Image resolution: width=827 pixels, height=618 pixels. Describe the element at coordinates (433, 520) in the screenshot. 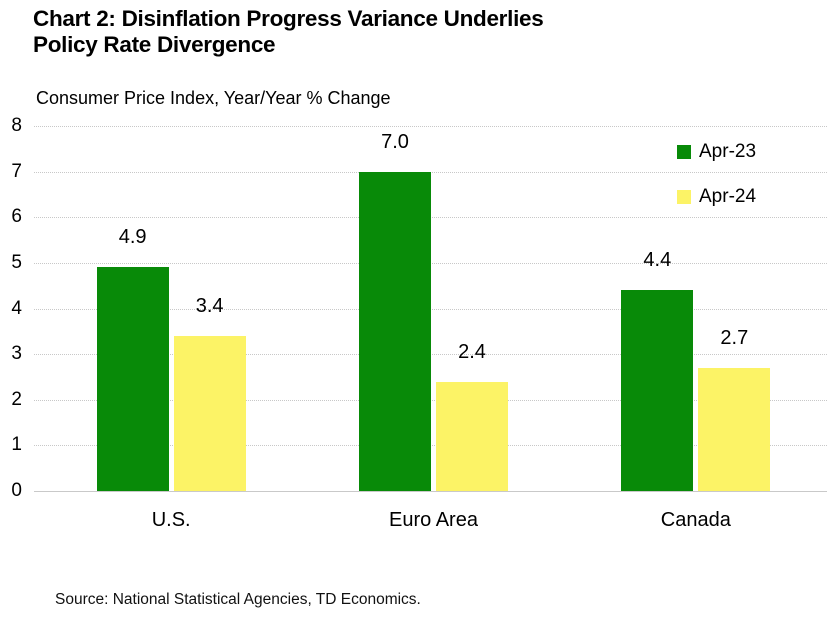

I see `x-category-label: Euro Area` at that location.